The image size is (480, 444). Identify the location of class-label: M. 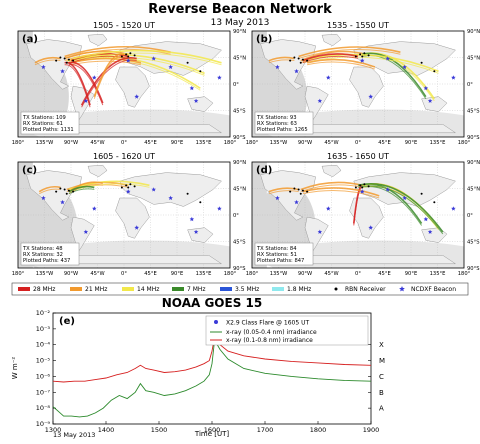
(382, 361).